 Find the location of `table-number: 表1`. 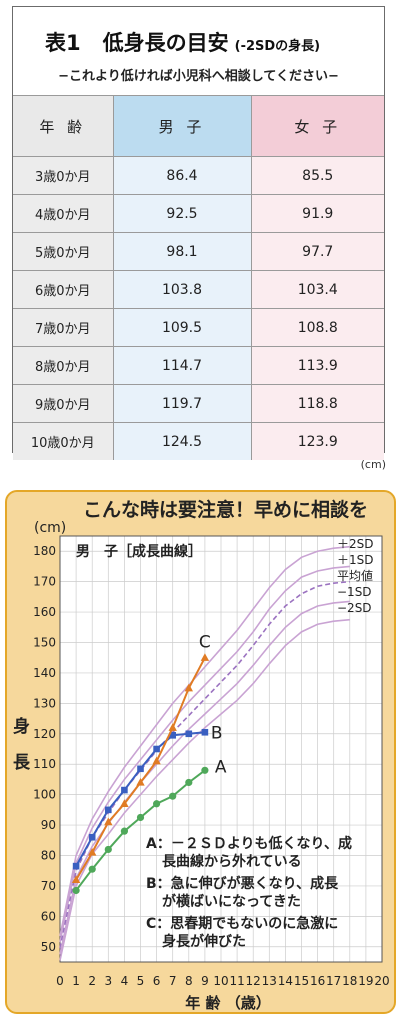

table-number: 表1 is located at coordinates (63, 43).